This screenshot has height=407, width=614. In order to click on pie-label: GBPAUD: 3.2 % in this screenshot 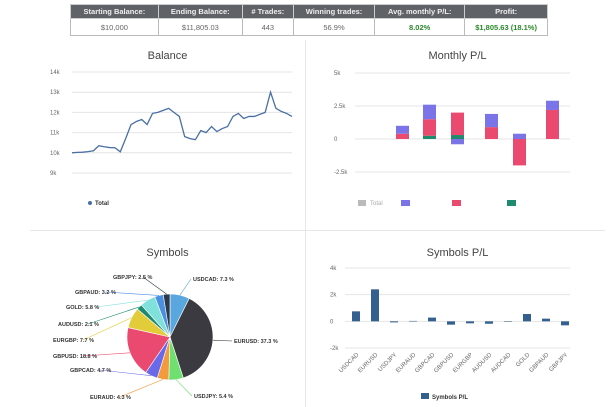, I will do `click(95, 293)`.